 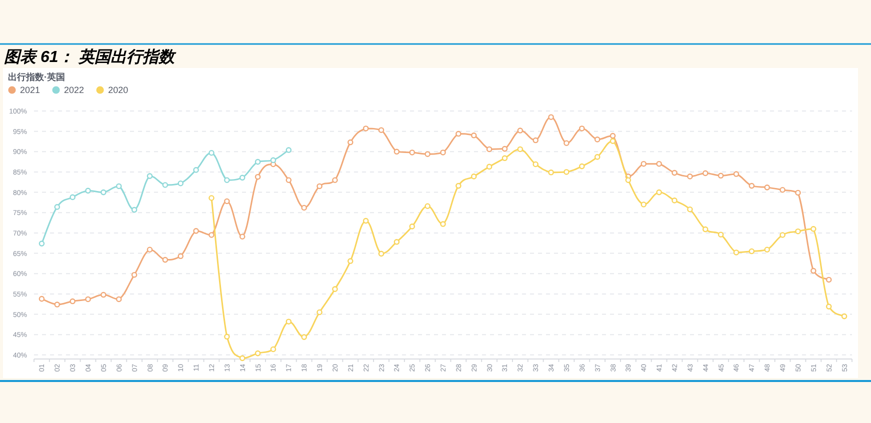 I want to click on chart-subtitle: 出行指数·英国, so click(x=36, y=77).